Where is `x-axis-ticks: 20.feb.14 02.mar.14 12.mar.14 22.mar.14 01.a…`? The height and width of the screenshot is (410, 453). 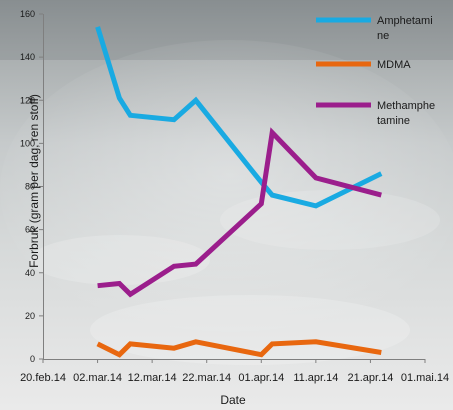
x-axis-ticks: 20.feb.14 02.mar.14 12.mar.14 22.mar.14 01.a… is located at coordinates (234, 371).